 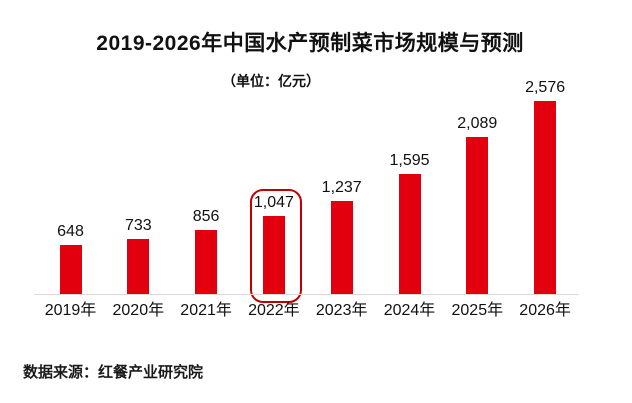 I want to click on value-label-2019年: 648, so click(x=70, y=232).